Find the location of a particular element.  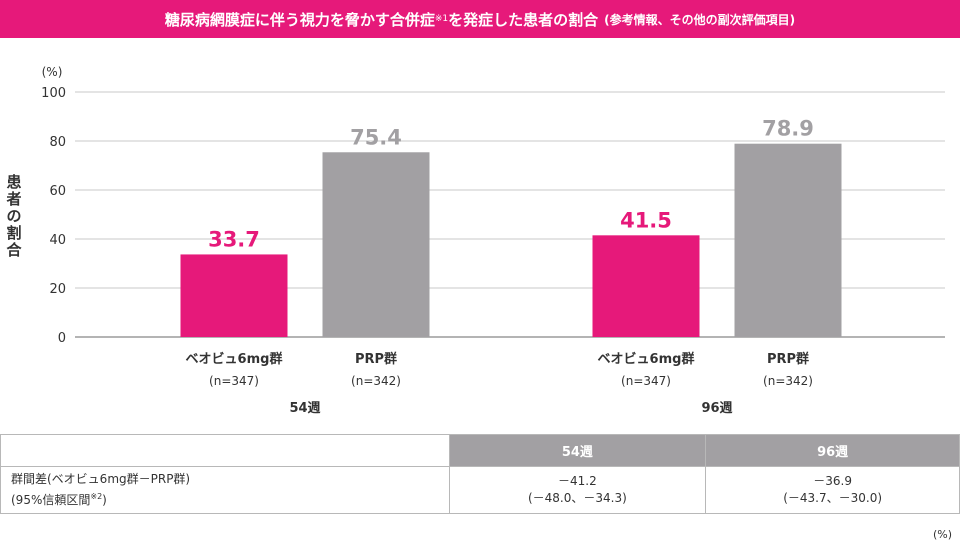

title-subtitle: (参考情報、その他の副次評価項目) is located at coordinates (700, 19).